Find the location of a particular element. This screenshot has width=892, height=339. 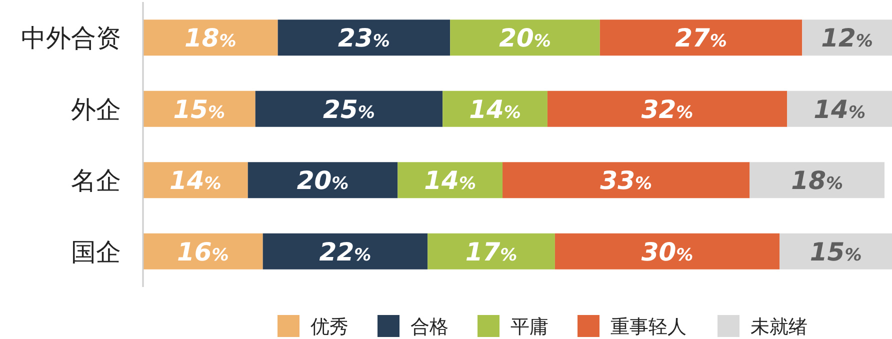

legend-label: 优秀 is located at coordinates (329, 327).